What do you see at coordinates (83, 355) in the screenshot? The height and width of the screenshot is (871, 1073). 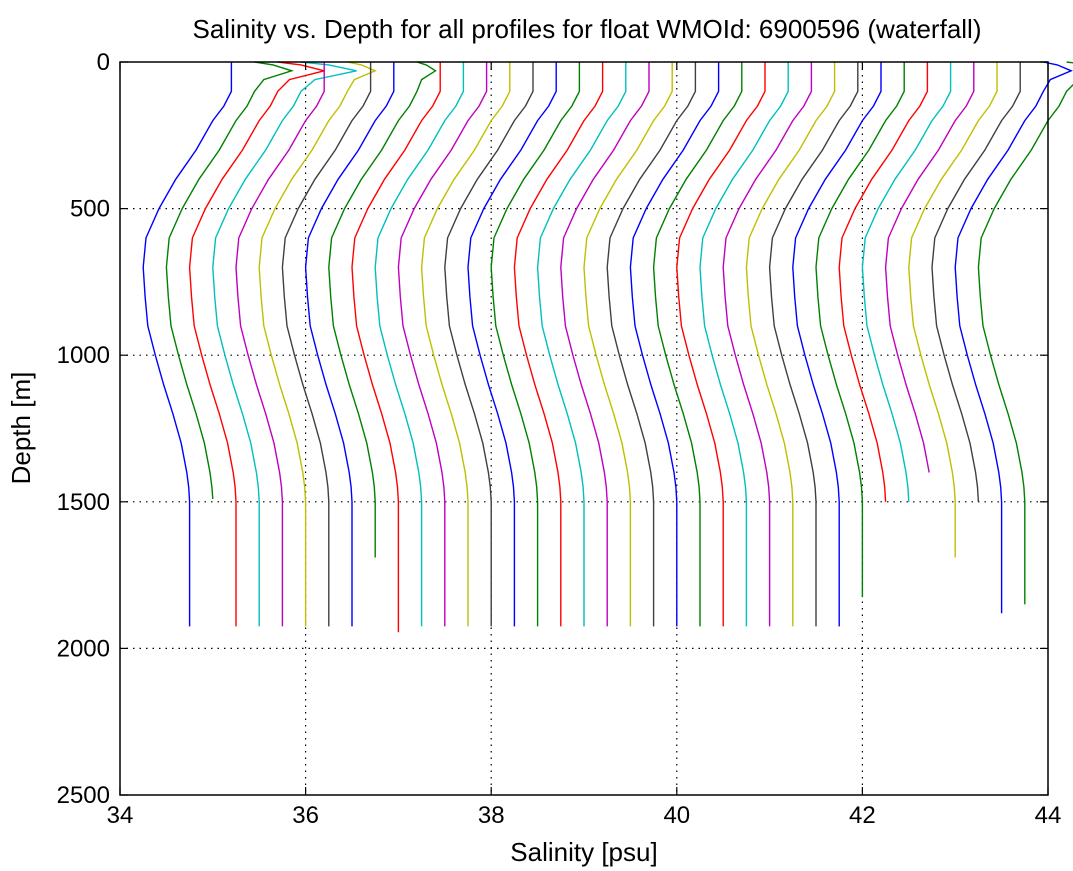 I see `y-tick-label: 1000` at bounding box center [83, 355].